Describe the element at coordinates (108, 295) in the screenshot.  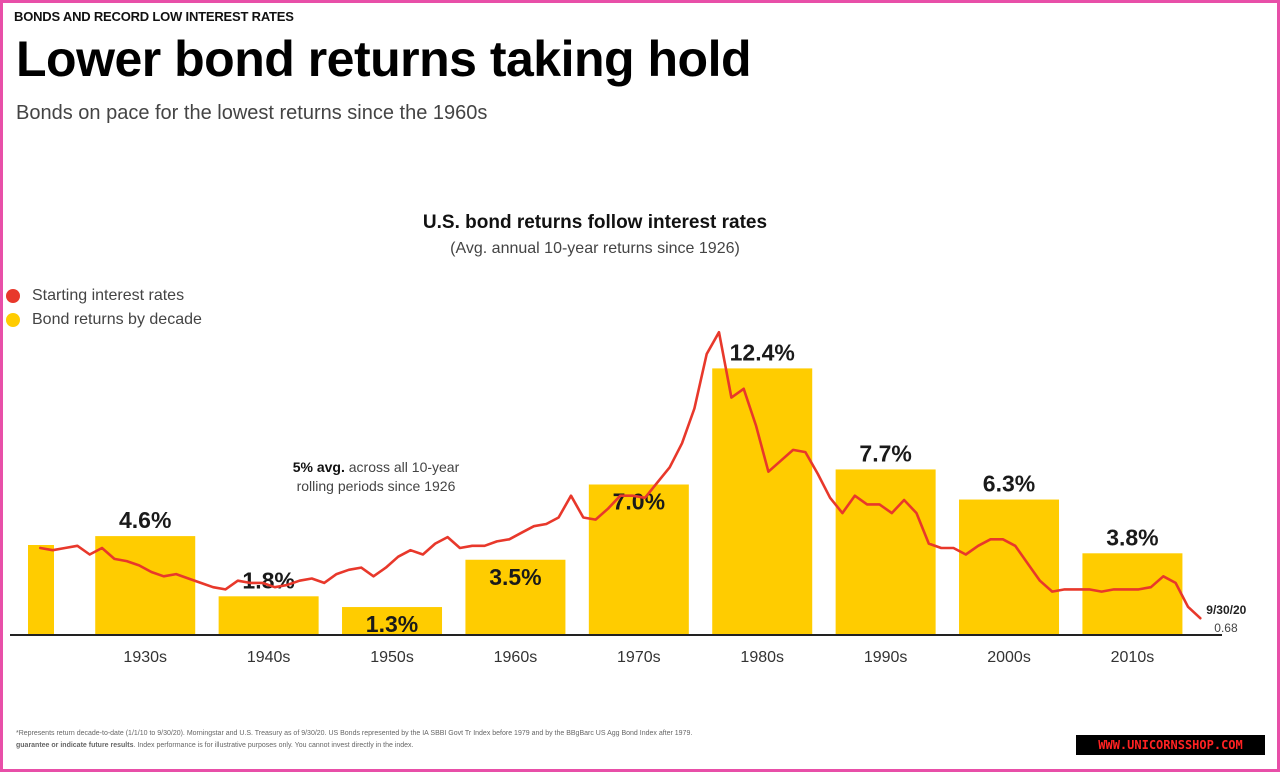
I see `legend-label-rates: Starting interest rates` at that location.